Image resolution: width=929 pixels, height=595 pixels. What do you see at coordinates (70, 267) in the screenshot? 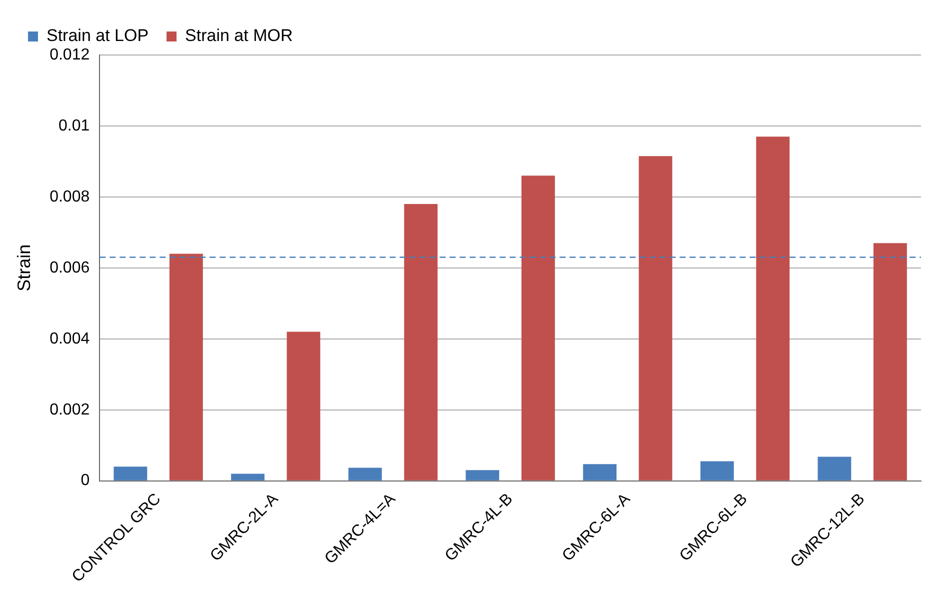
I see `y-tick-label: 0.006` at bounding box center [70, 267].